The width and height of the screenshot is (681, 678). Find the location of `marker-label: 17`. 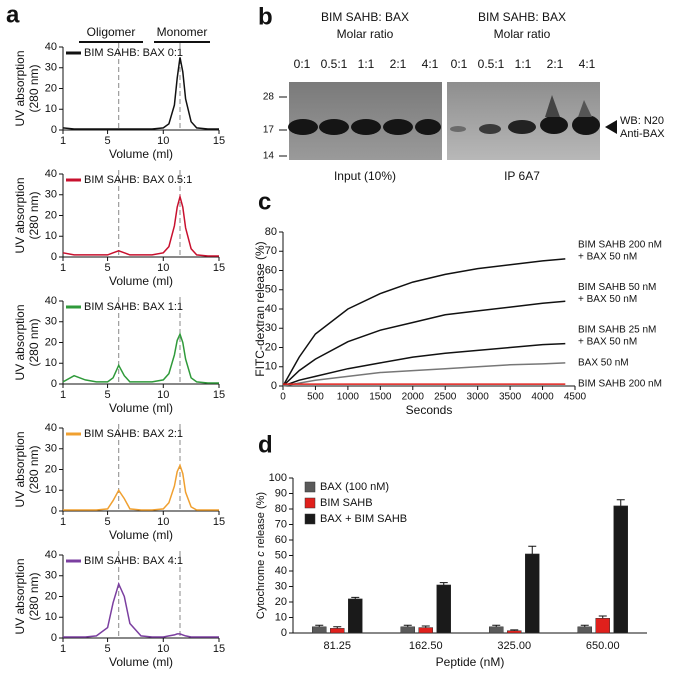

marker-label: 17 is located at coordinates (269, 130).